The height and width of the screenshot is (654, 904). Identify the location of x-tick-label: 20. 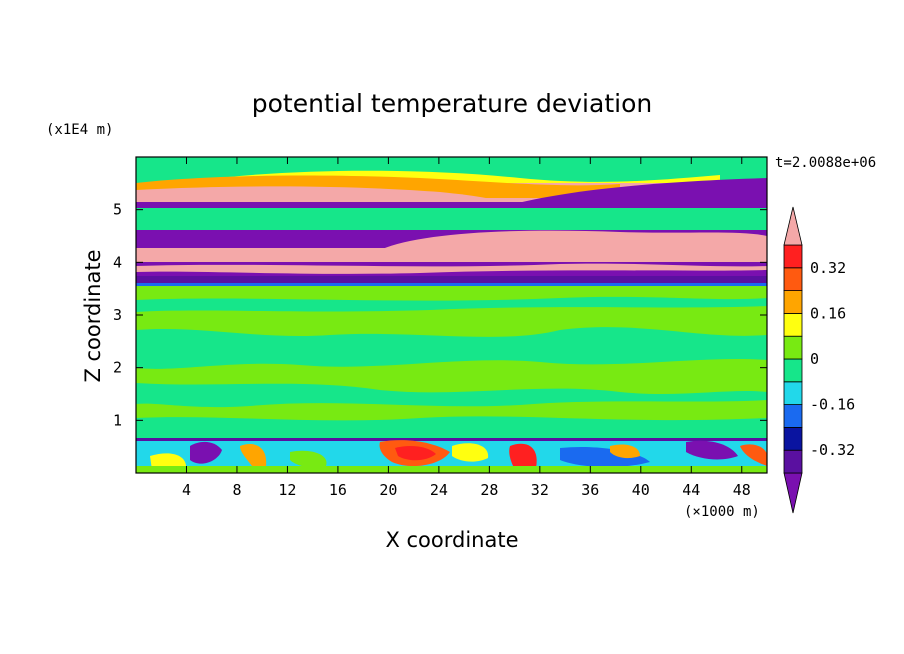
(388, 490).